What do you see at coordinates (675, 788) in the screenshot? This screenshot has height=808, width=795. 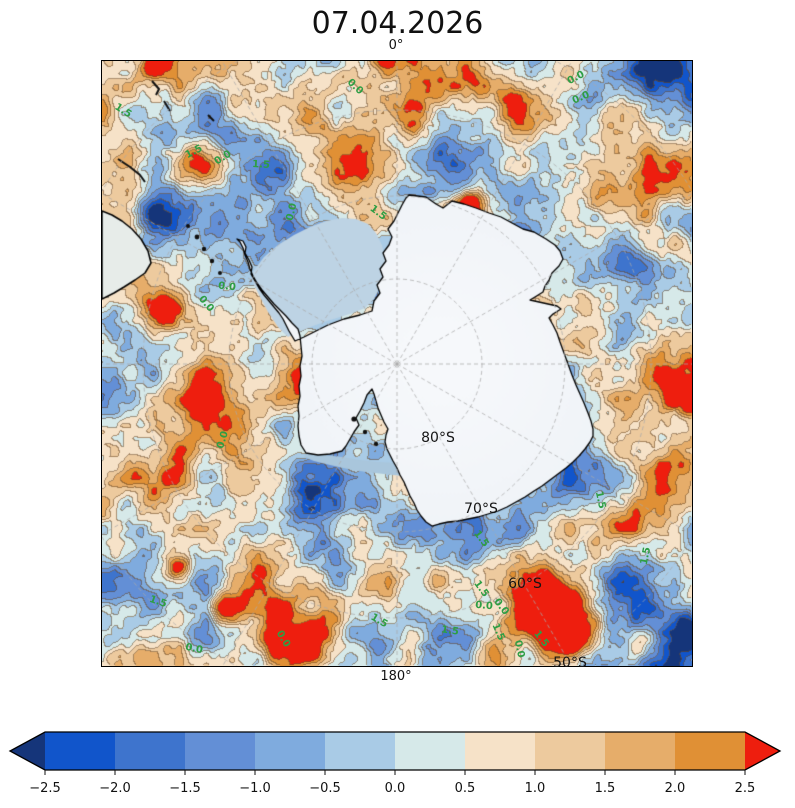 I see `colorbar-tick-label: 2.0` at bounding box center [675, 788].